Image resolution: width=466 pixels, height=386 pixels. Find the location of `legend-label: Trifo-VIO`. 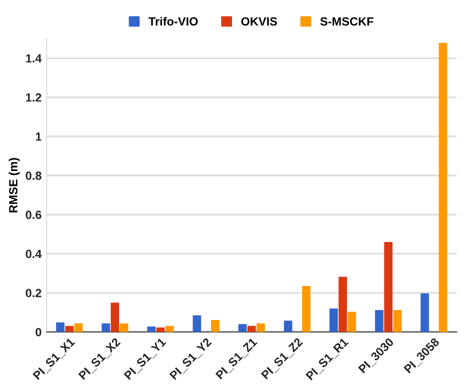

legend-label: Trifo-VIO is located at coordinates (173, 21).